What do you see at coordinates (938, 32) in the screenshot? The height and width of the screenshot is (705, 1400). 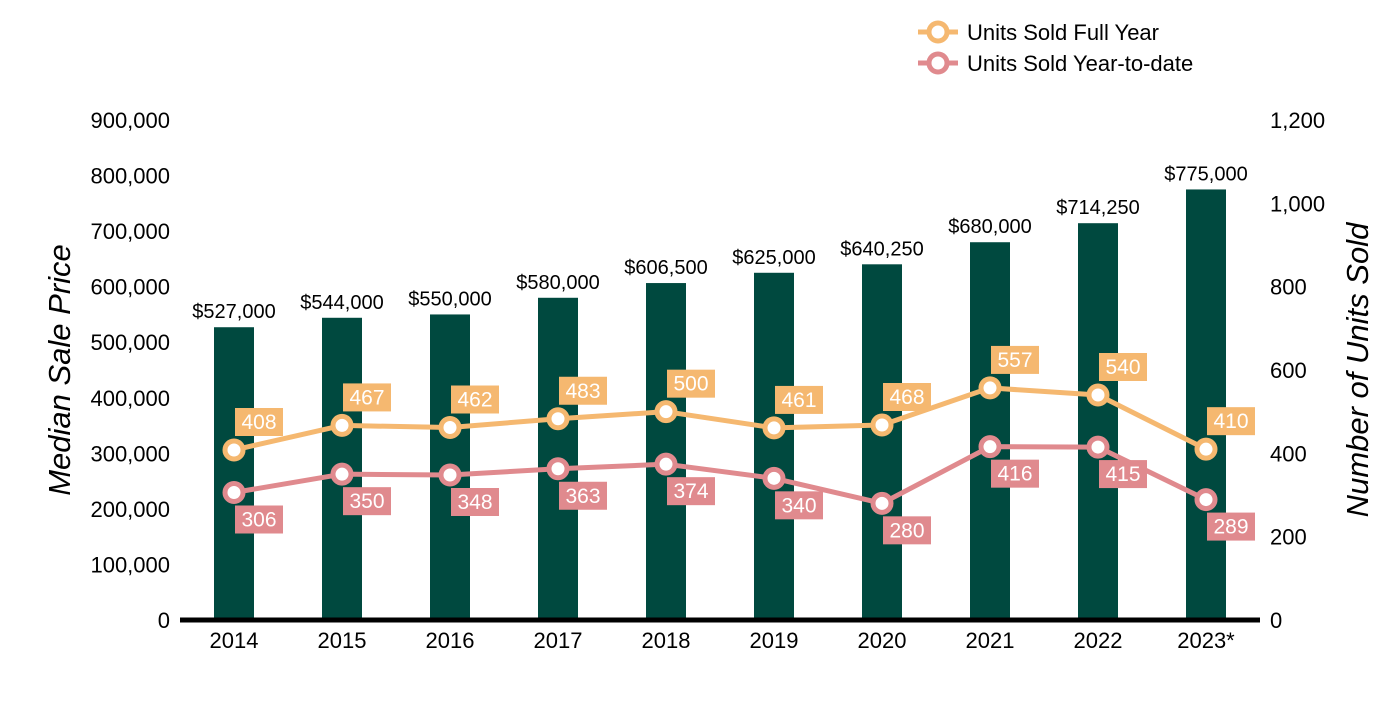 I see `legend-swatch-marker` at bounding box center [938, 32].